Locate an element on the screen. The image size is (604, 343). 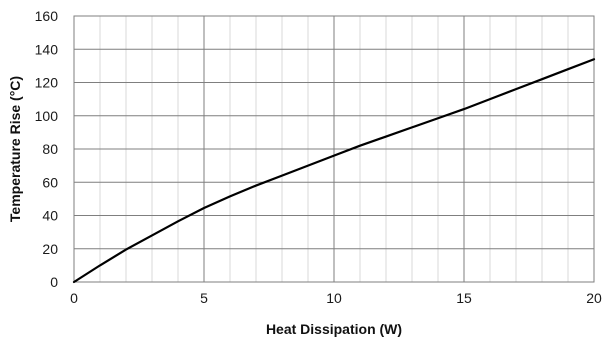
x-tick-labels: 0 5 10 15 20 is located at coordinates (336, 298).